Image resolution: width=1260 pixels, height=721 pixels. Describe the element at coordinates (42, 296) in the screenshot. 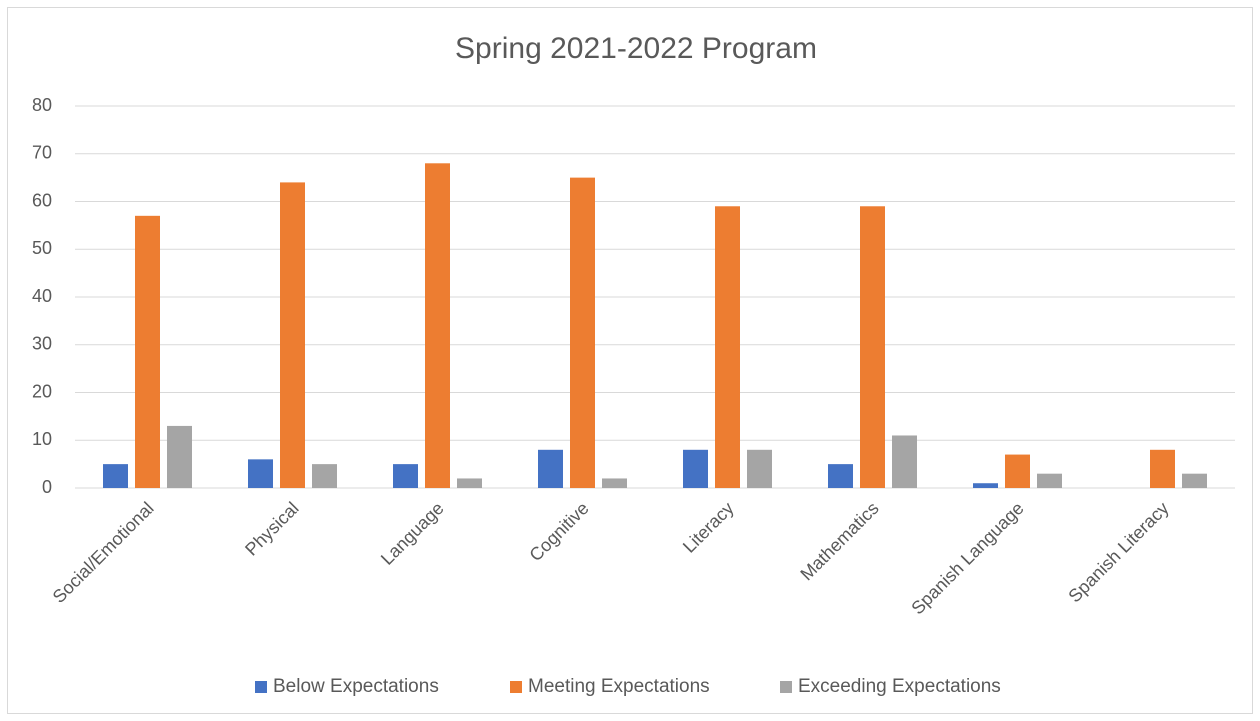

I see `y-tick-label: 40` at that location.